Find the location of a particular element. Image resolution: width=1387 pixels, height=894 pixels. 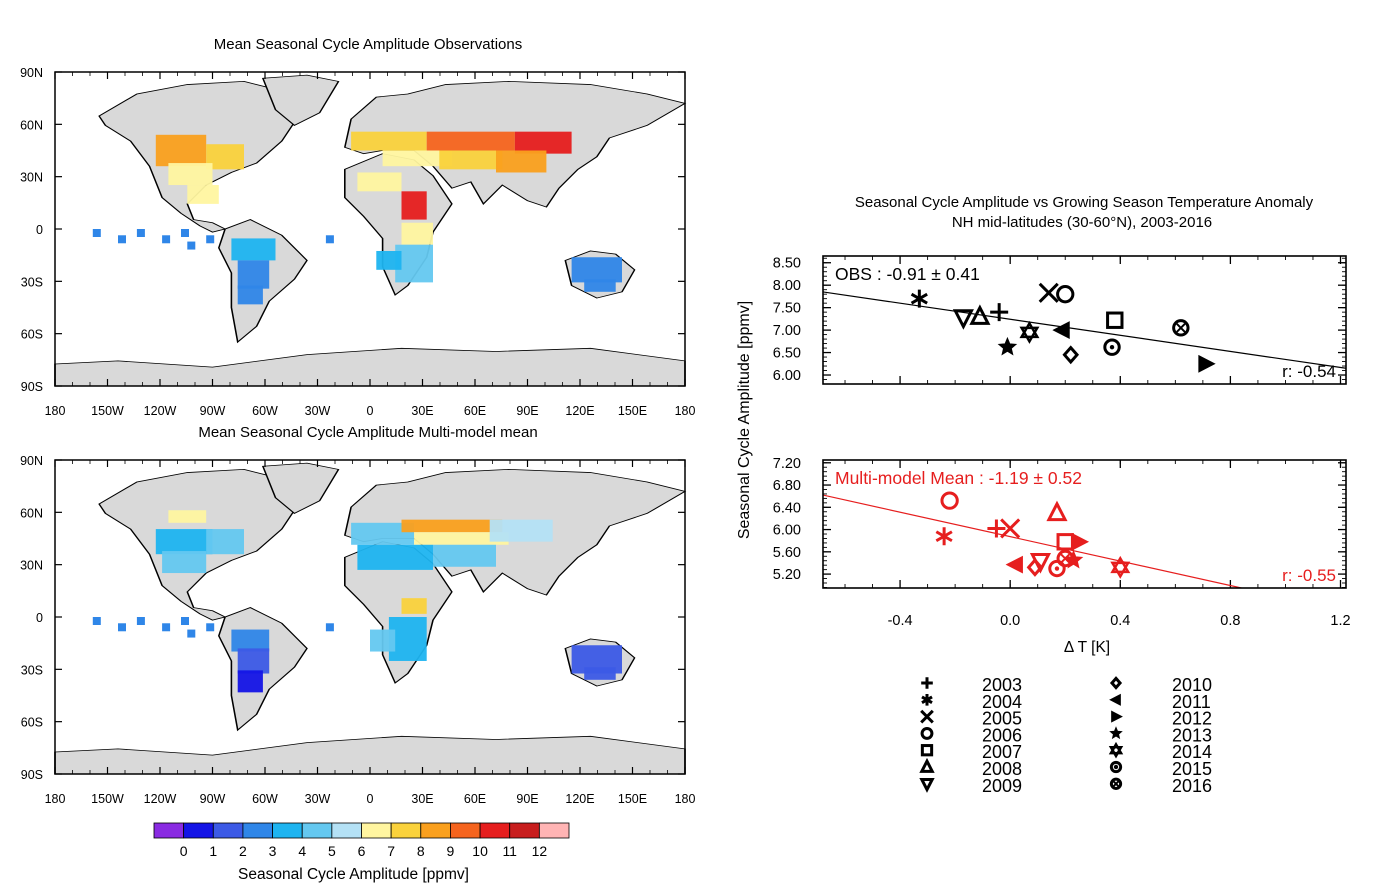

legend-year-2015: 2015 is located at coordinates (1192, 769).